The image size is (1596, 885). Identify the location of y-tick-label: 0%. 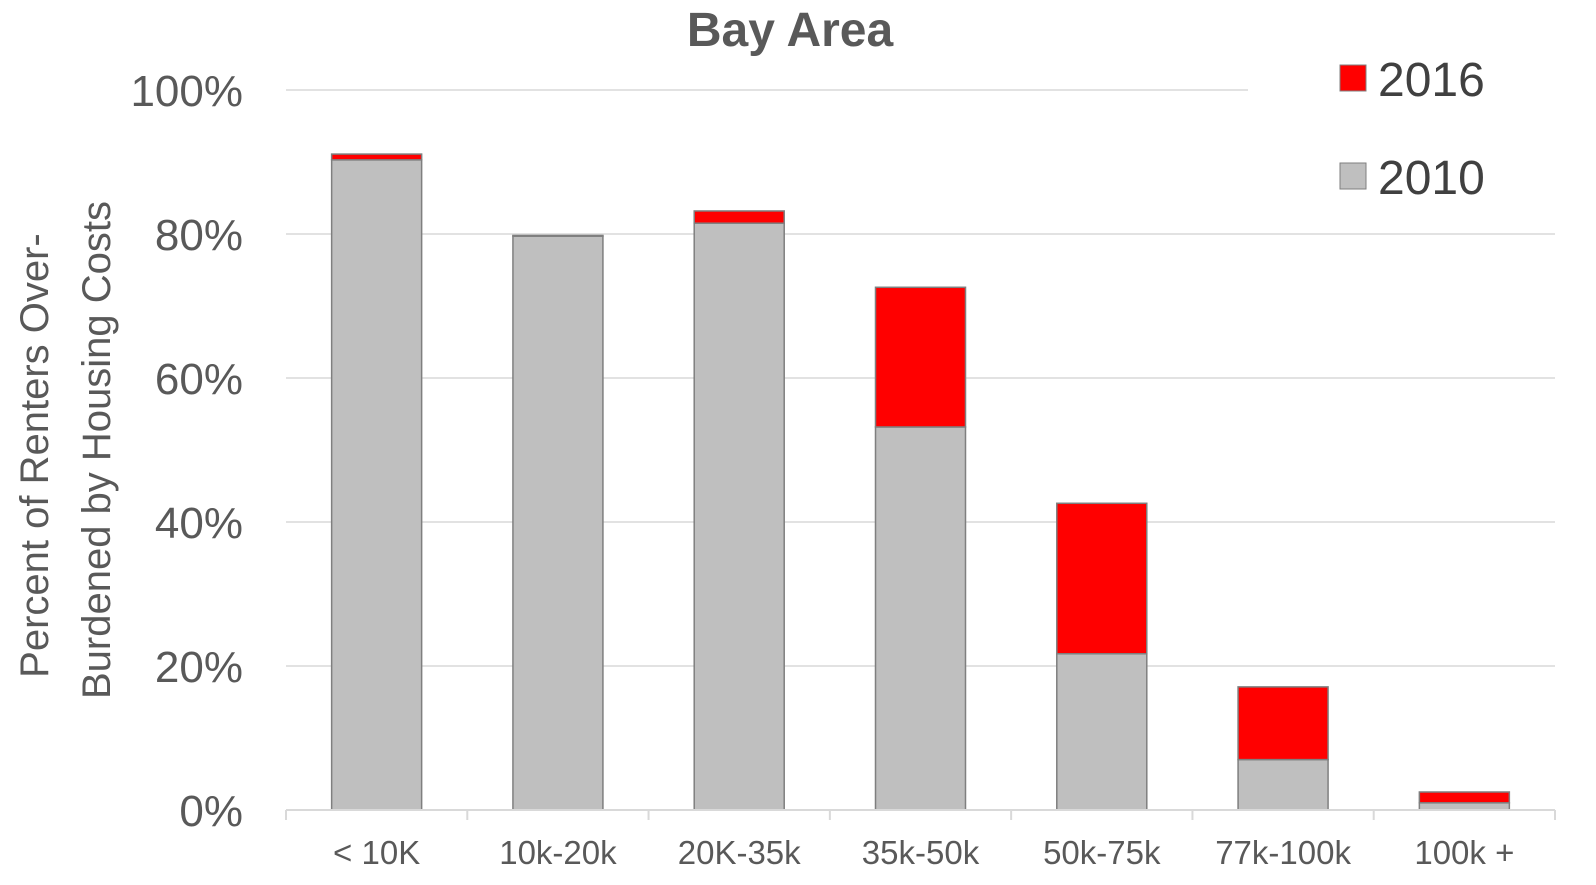
(211, 811).